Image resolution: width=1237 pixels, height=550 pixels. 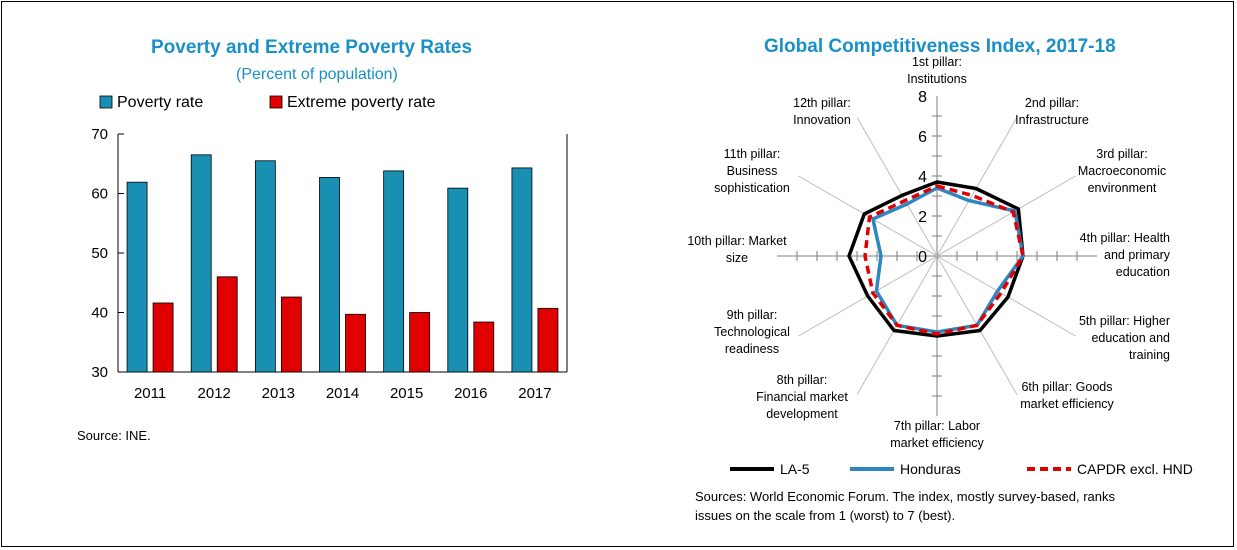 What do you see at coordinates (329, 275) in the screenshot?
I see `bar-poverty-2014` at bounding box center [329, 275].